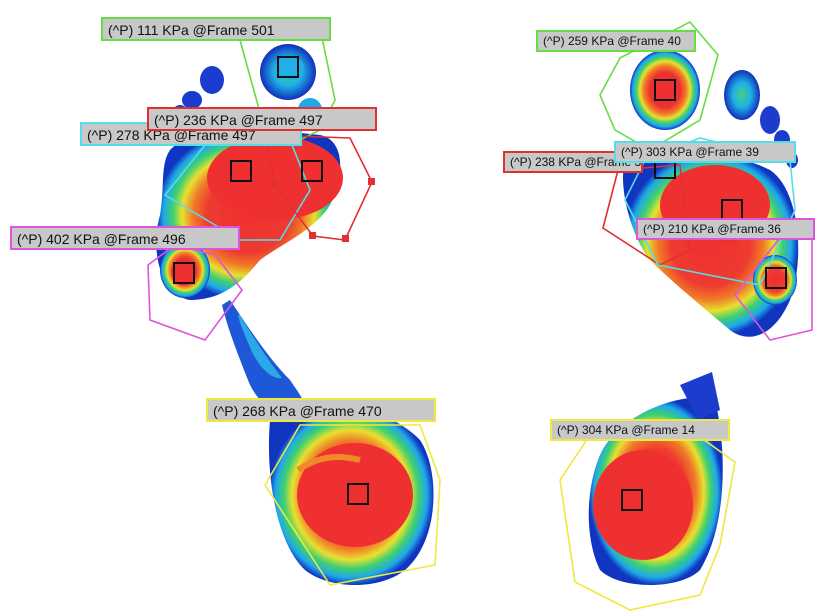 This screenshot has width=815, height=615. I want to click on right-toe-big-label: (^P) 259 KPa @Frame 40, so click(616, 41).